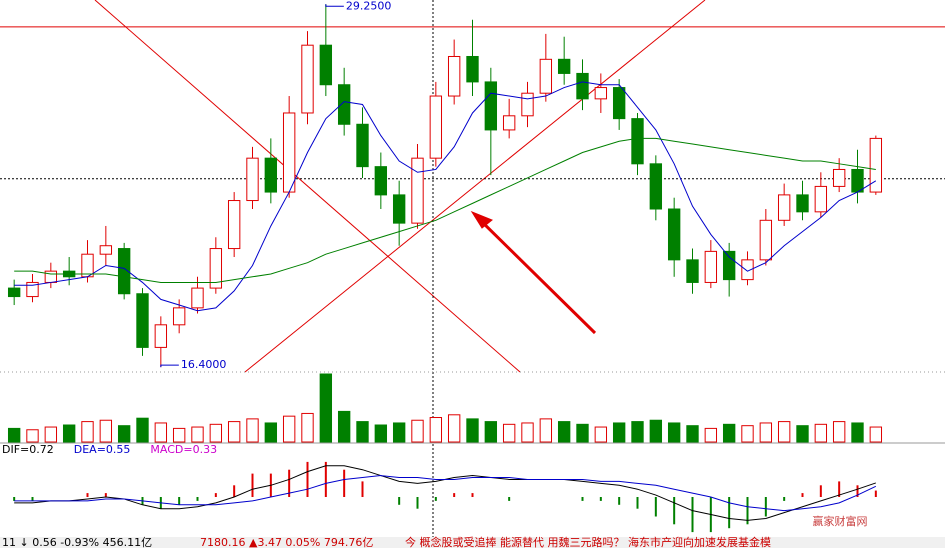 The height and width of the screenshot is (548, 945). I want to click on annotation-label: 29.2500, so click(369, 6).